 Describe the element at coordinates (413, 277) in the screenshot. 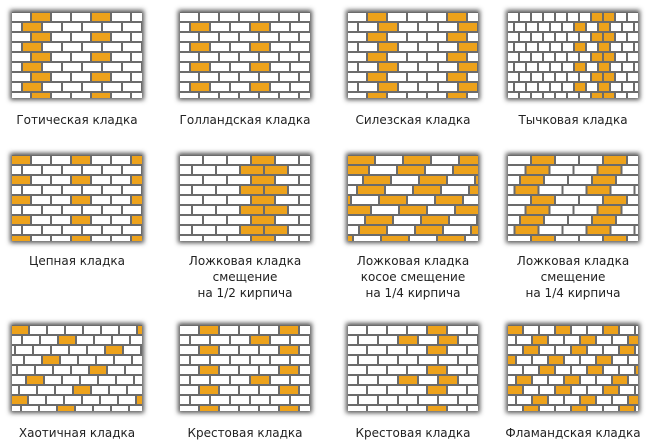

I see `tile-label: косое смещение` at that location.